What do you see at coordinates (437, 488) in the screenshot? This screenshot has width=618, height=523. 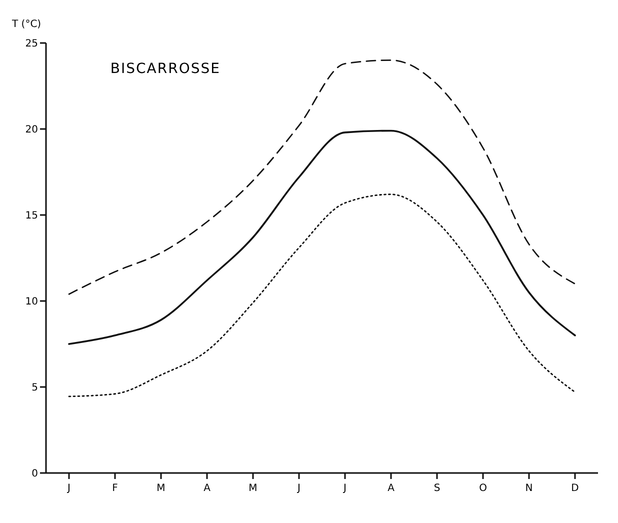 I see `x-tick-label: S` at bounding box center [437, 488].